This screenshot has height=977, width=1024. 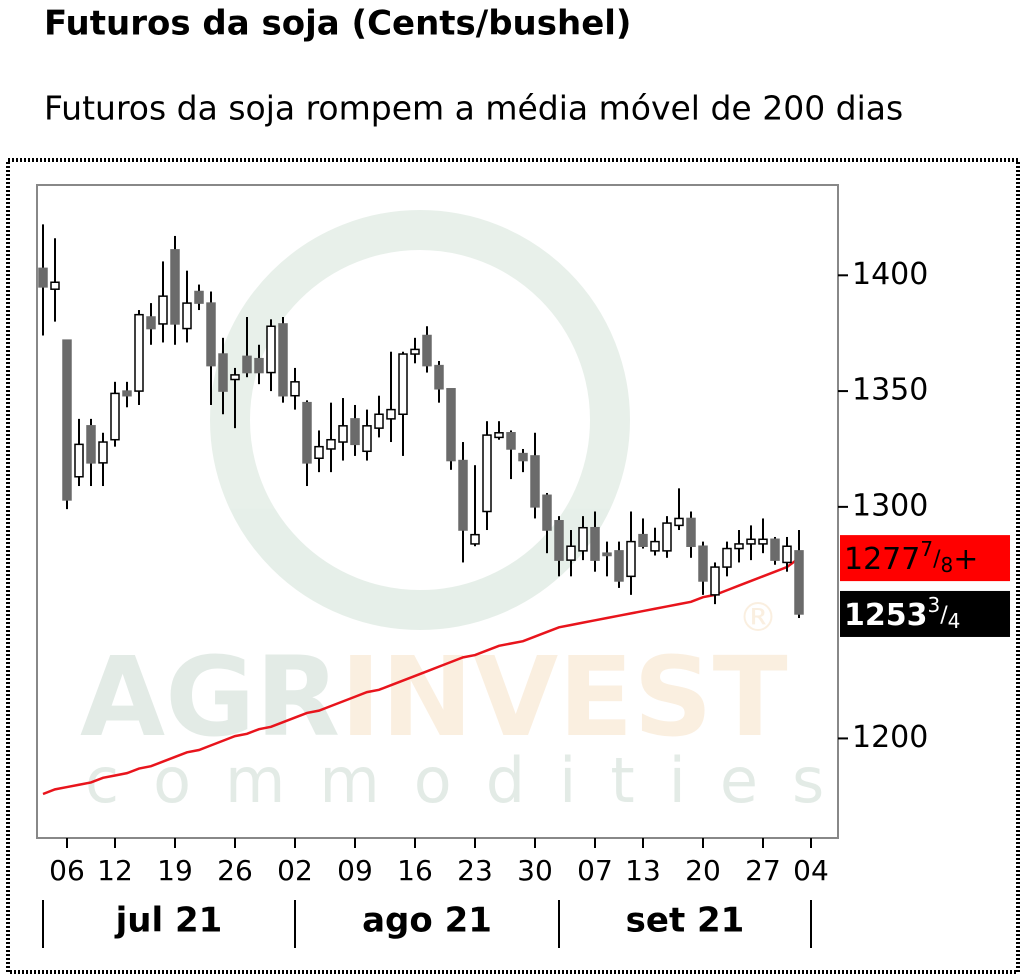 I want to click on y-tick-label: 1200, so click(x=890, y=737).